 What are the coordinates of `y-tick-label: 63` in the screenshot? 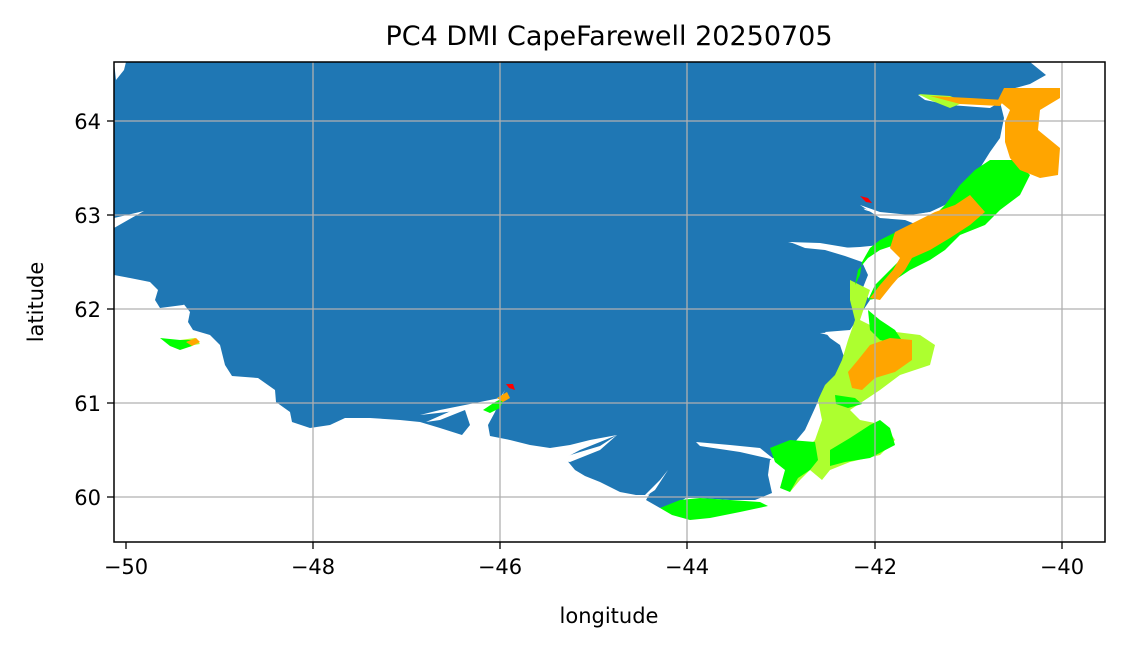 It's located at (87, 216).